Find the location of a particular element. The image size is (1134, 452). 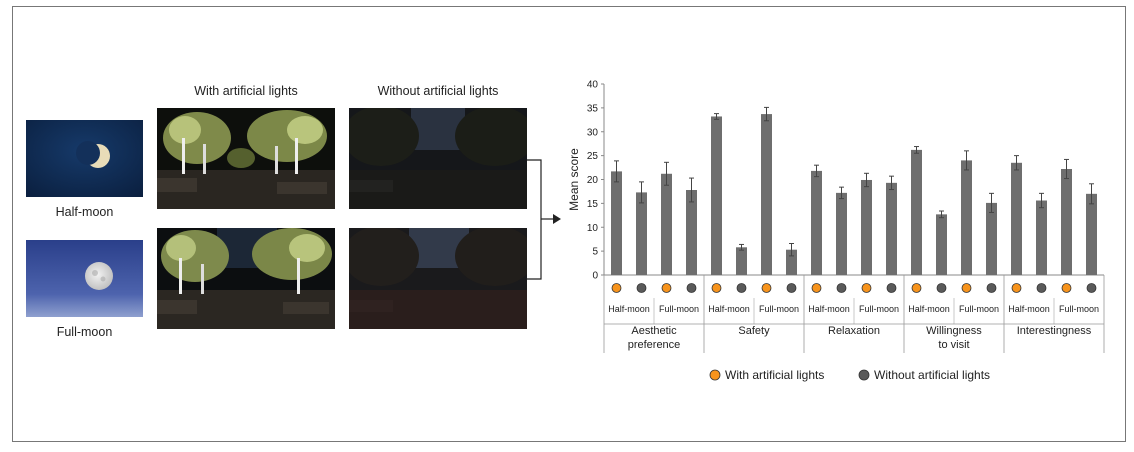

y-tick-label: 10 is located at coordinates (593, 228).